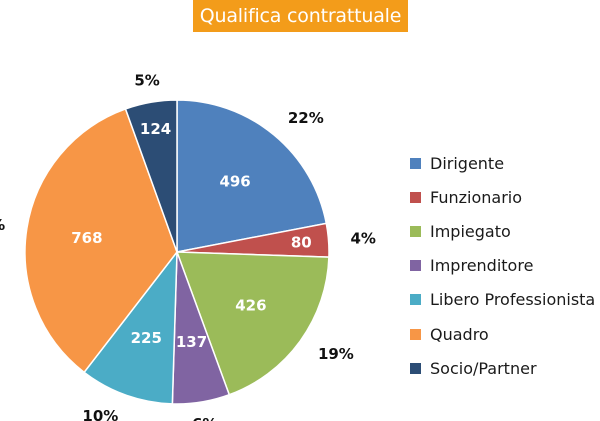  Describe the element at coordinates (482, 266) in the screenshot. I see `legend-label-imprenditore: Imprenditore` at that location.